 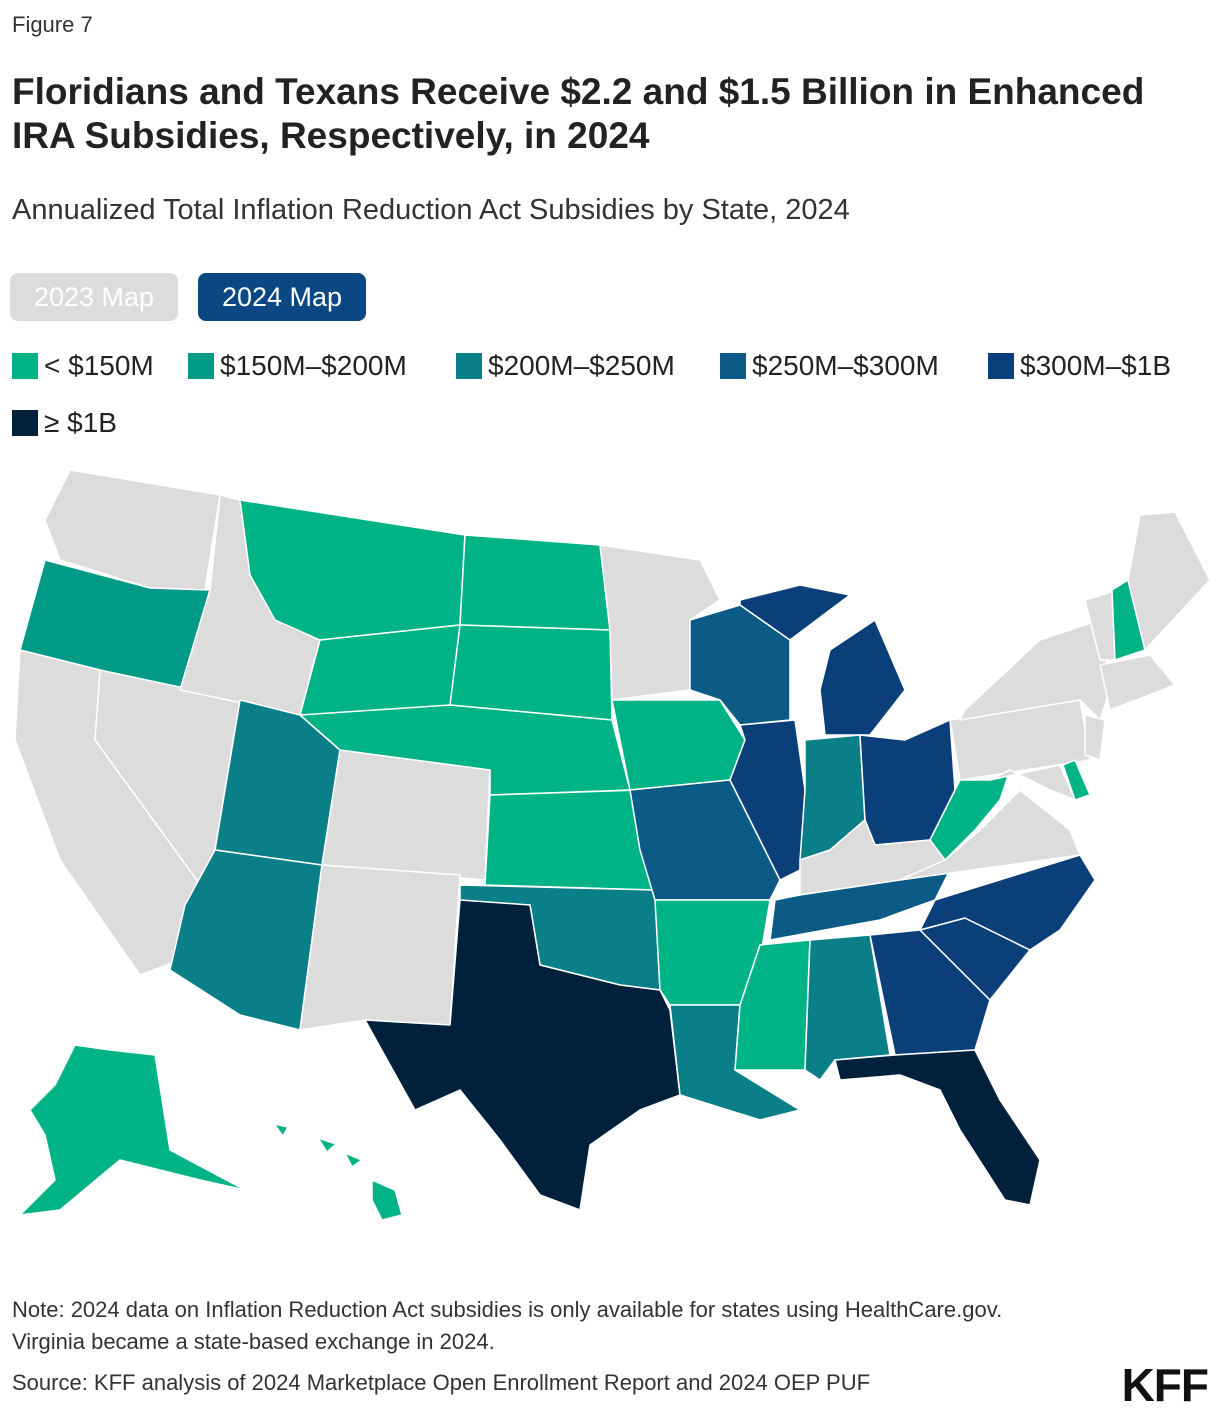 I want to click on state-nj, so click(x=1095, y=737).